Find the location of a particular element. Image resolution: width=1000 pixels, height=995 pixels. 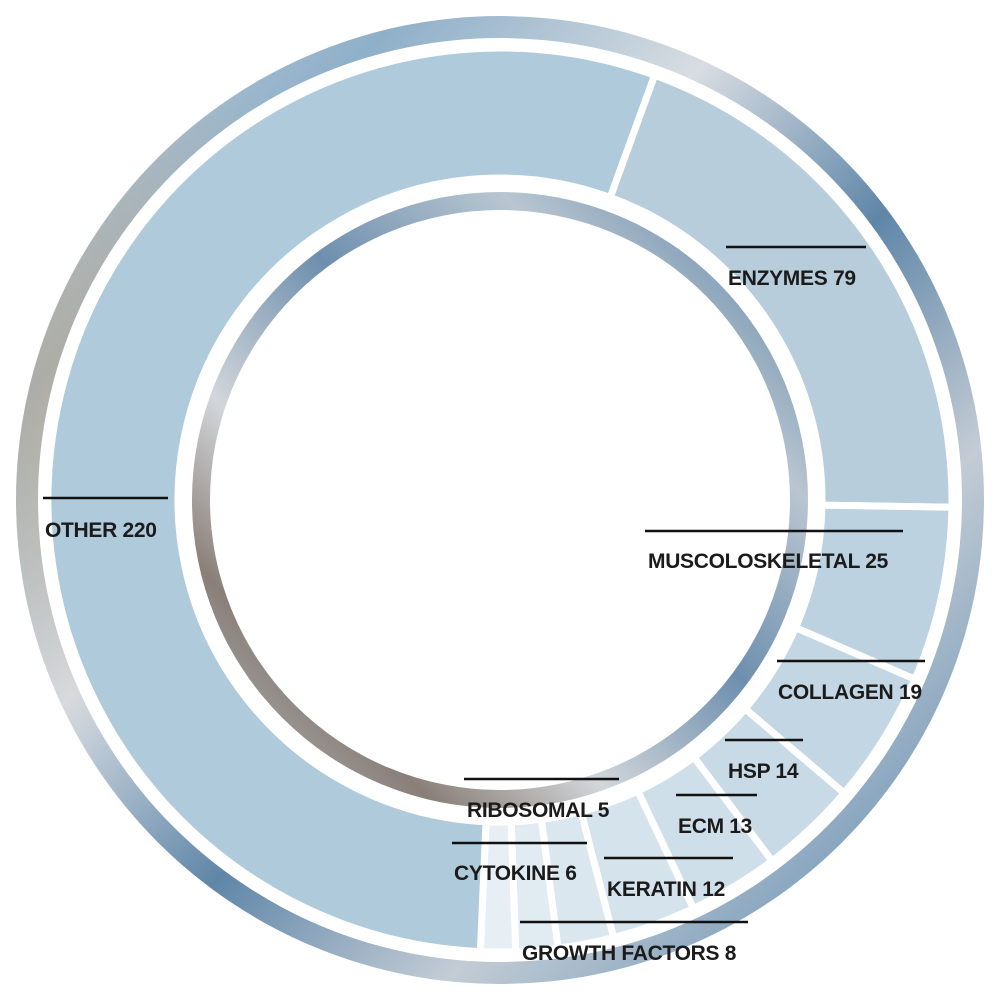

label-ecm: ECM 13 is located at coordinates (715, 826).